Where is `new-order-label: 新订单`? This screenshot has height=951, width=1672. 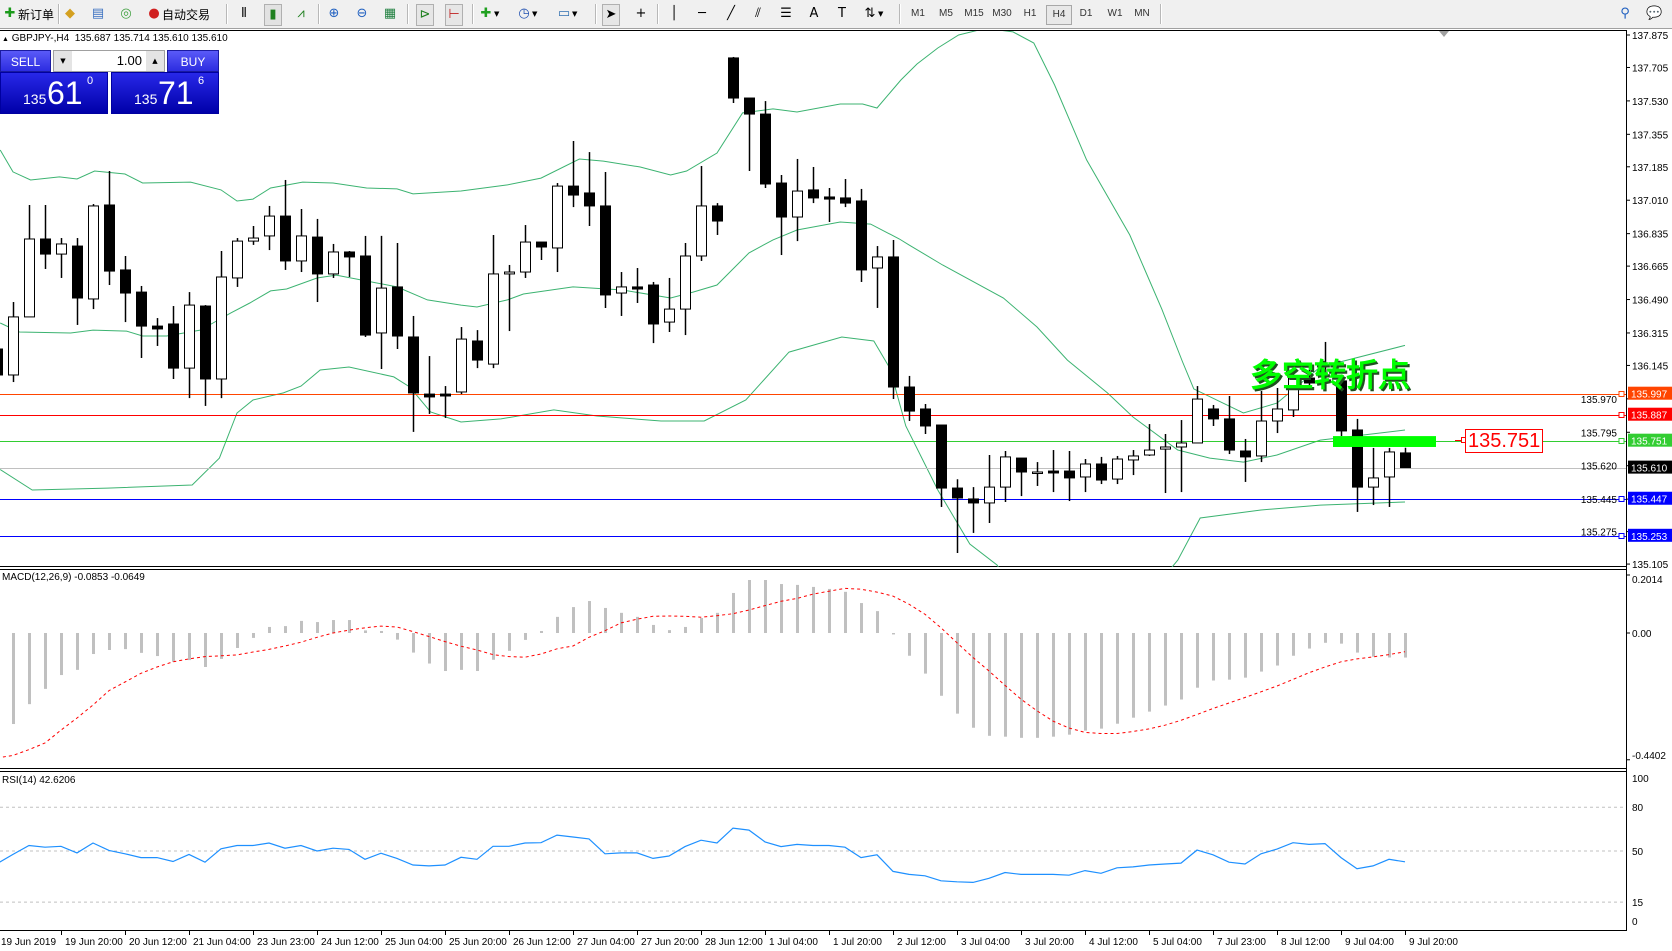 new-order-label: 新订单 is located at coordinates (36, 14).